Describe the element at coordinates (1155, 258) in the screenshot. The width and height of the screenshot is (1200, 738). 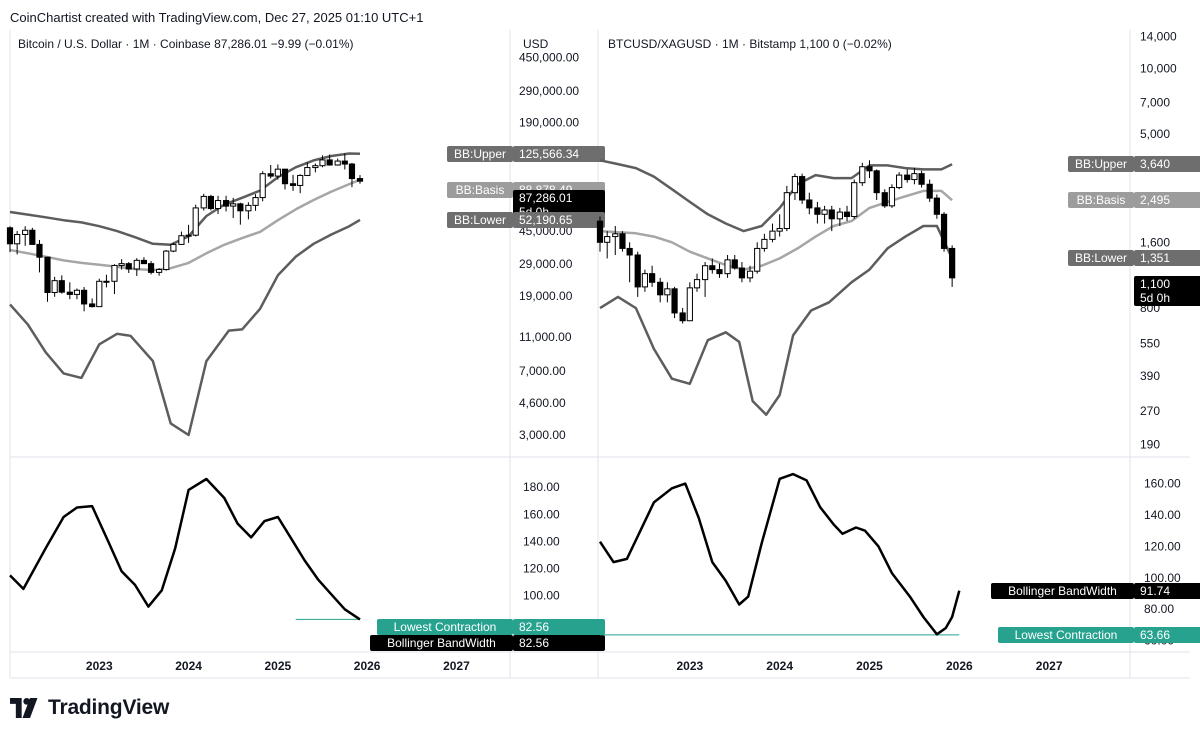
I see `axis-label-value: 1,351` at that location.